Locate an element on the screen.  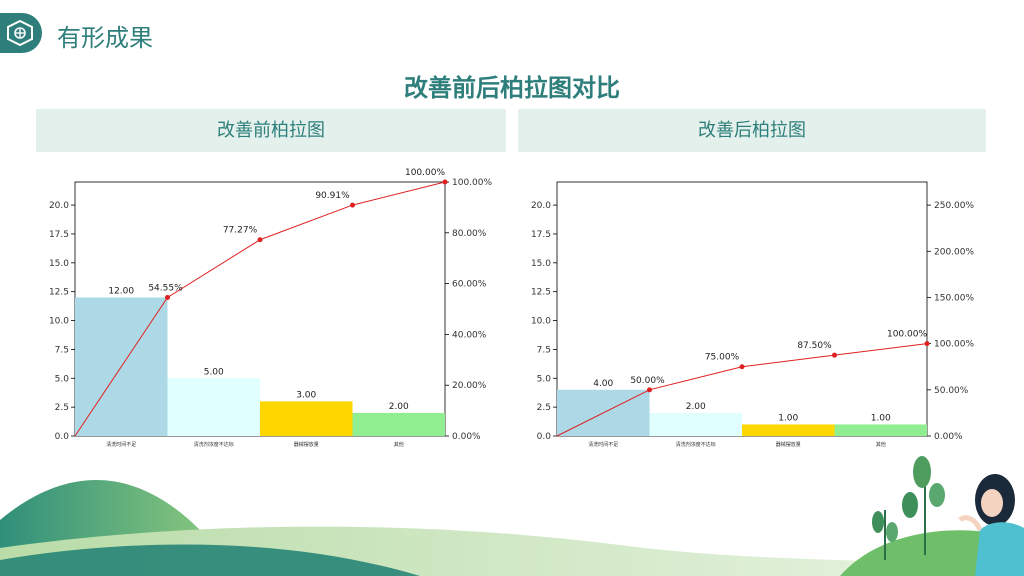
hill-dark is located at coordinates (210, 560).